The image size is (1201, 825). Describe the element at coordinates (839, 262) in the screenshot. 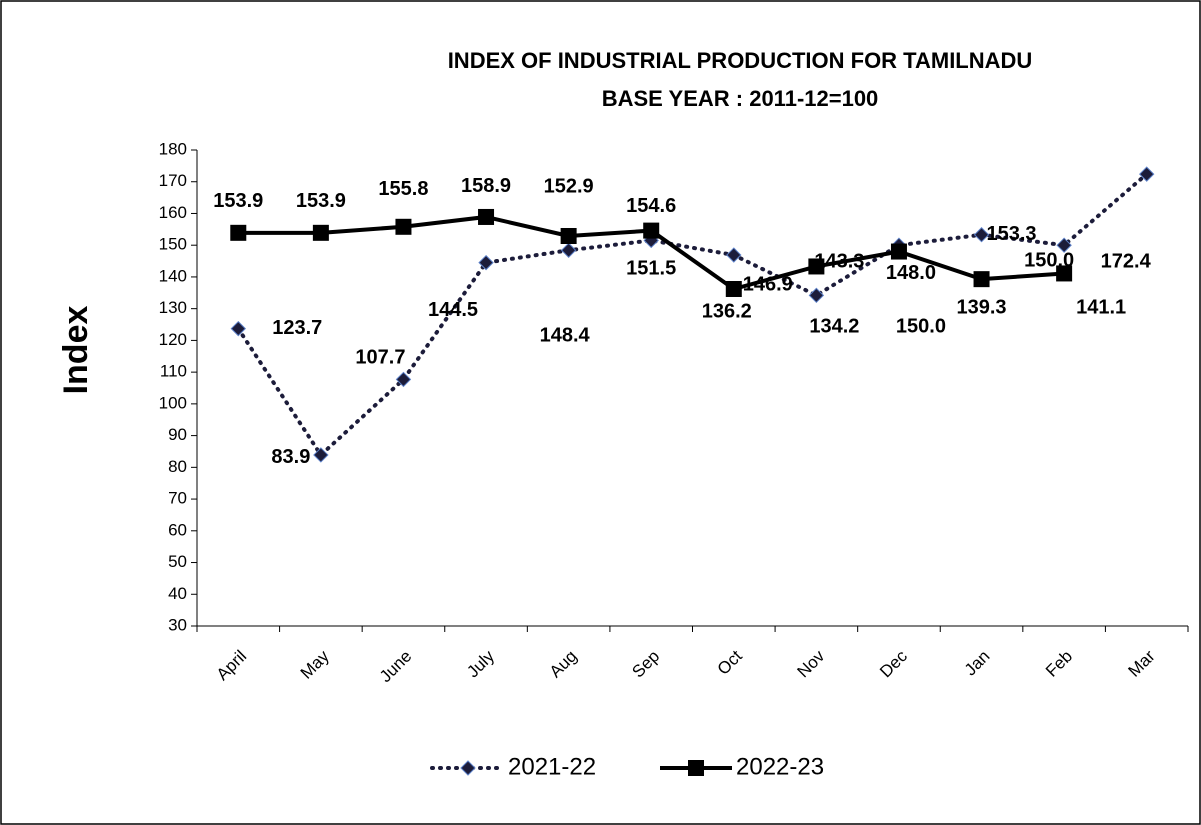

I see `data-label: 143.3` at that location.